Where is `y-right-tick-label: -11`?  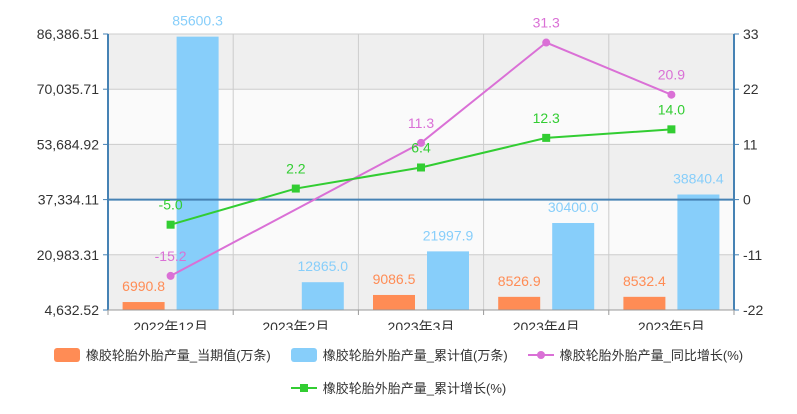 y-right-tick-label: -11 is located at coordinates (752, 255).